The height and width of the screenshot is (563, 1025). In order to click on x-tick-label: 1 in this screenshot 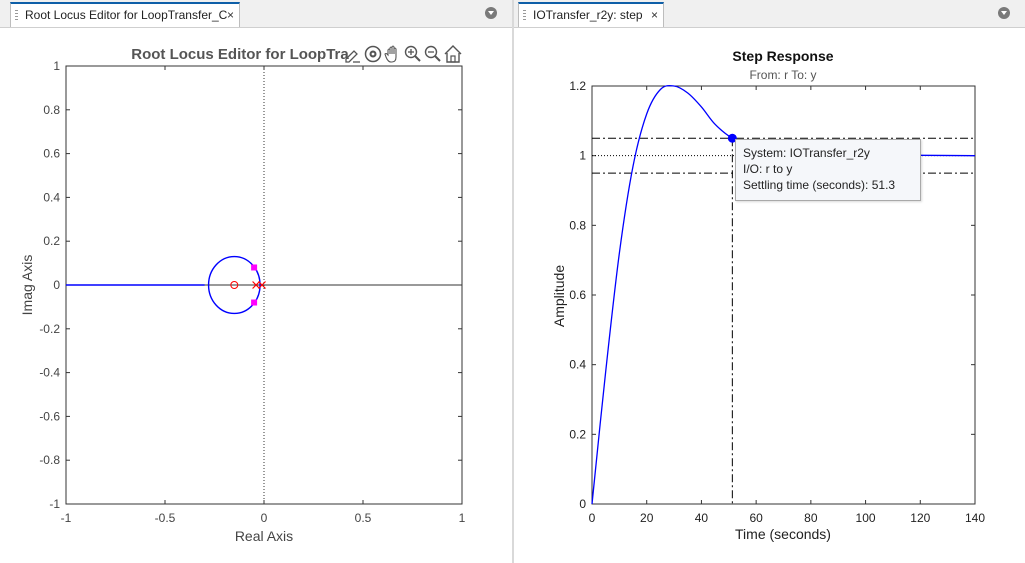, I will do `click(462, 518)`.